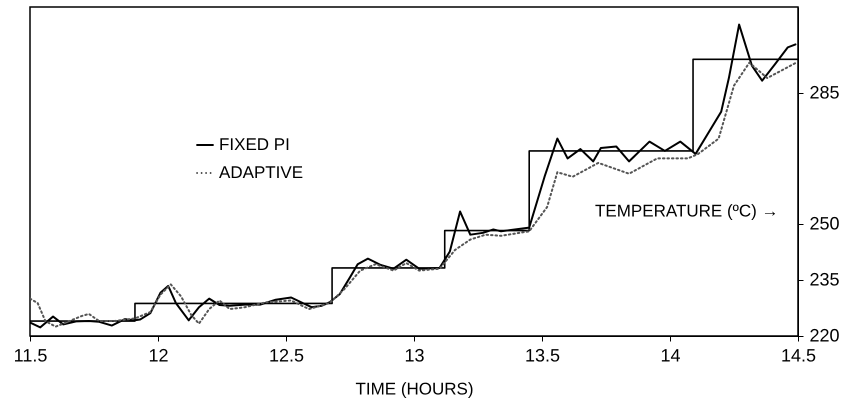 The image size is (847, 408). Describe the element at coordinates (31, 356) in the screenshot. I see `x-tick-label: 11.5` at that location.